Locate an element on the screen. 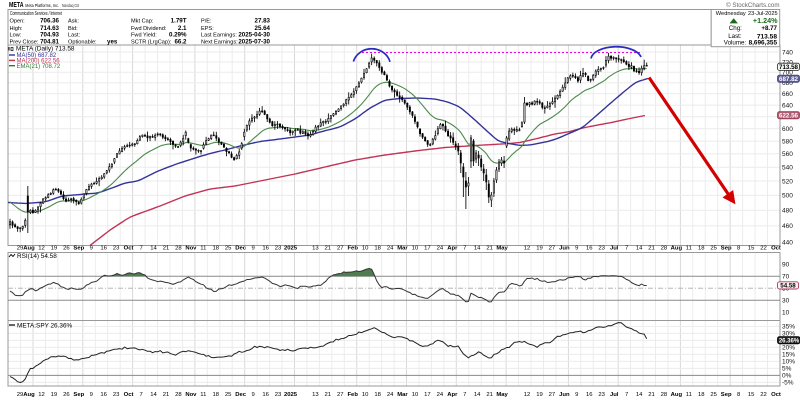  svg-text: 460 is located at coordinates (787, 226).